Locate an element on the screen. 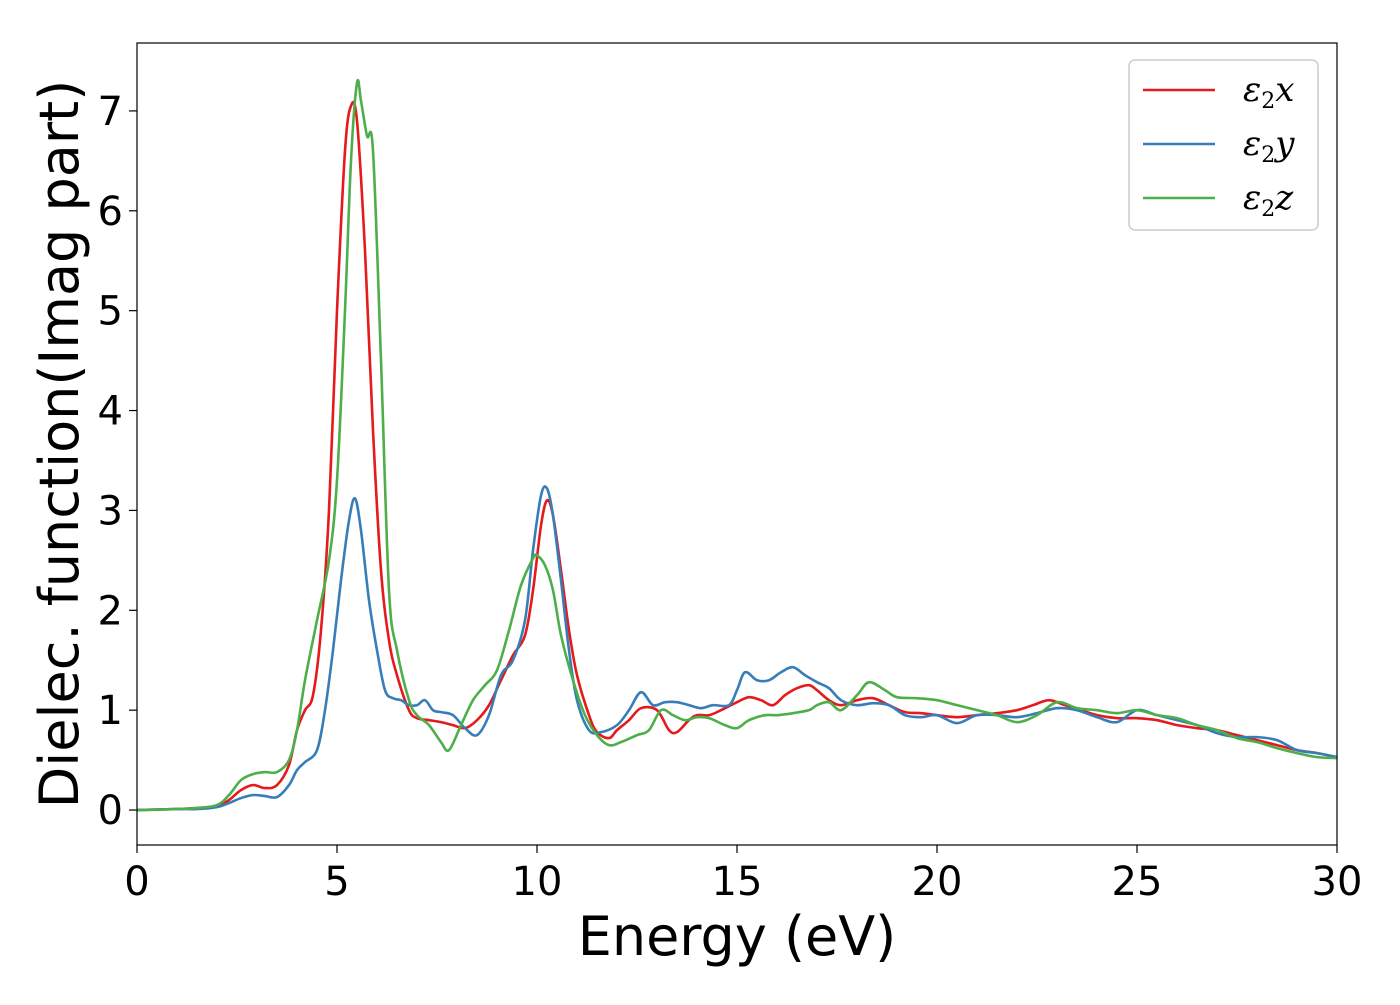 The height and width of the screenshot is (1005, 1400). x-tick-label: 15 is located at coordinates (737, 882).